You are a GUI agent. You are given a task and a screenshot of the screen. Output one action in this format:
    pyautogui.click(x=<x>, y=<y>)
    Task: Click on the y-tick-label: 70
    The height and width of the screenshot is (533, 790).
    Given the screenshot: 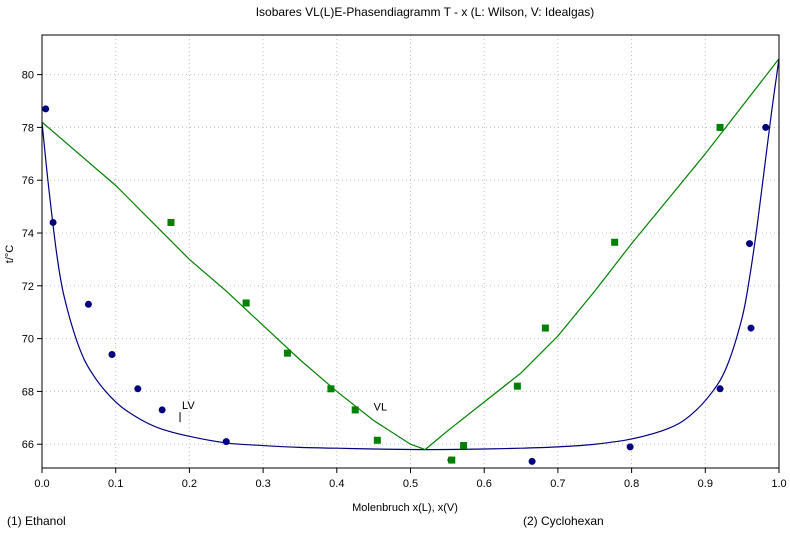 What is the action you would take?
    pyautogui.click(x=28, y=340)
    